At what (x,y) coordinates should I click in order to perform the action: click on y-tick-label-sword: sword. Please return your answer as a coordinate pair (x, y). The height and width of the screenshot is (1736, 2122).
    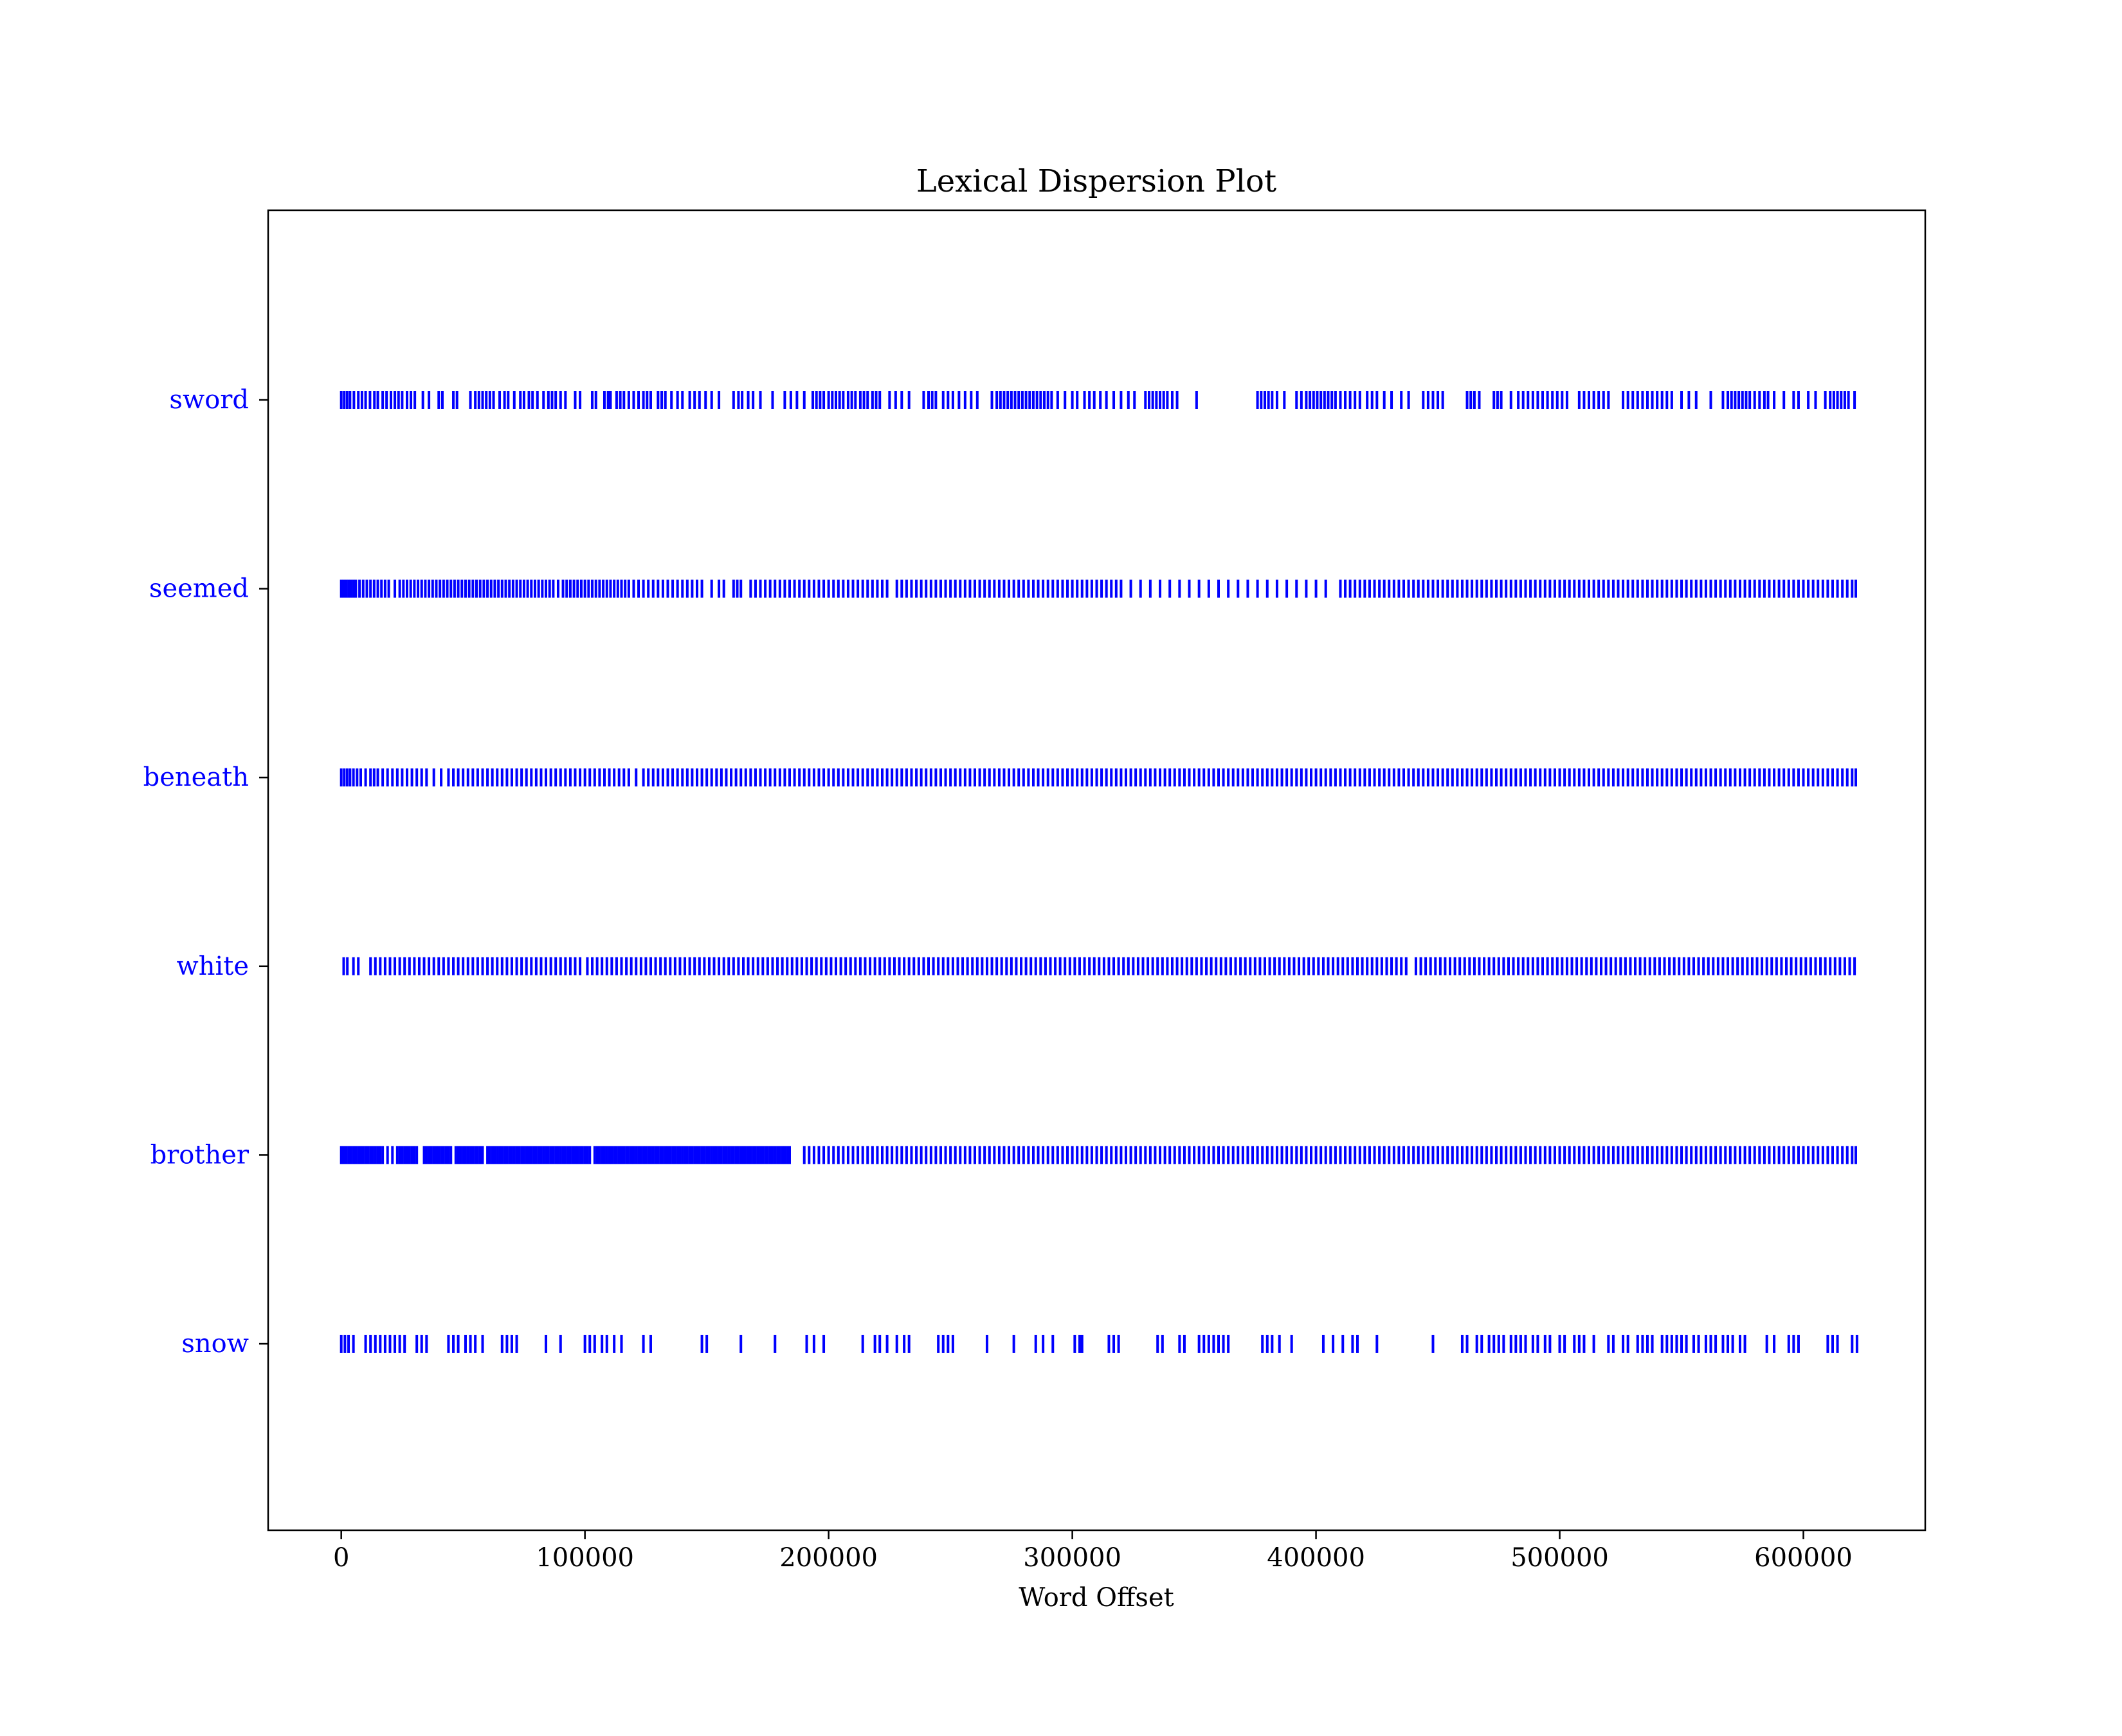
    Looking at the image, I should click on (209, 400).